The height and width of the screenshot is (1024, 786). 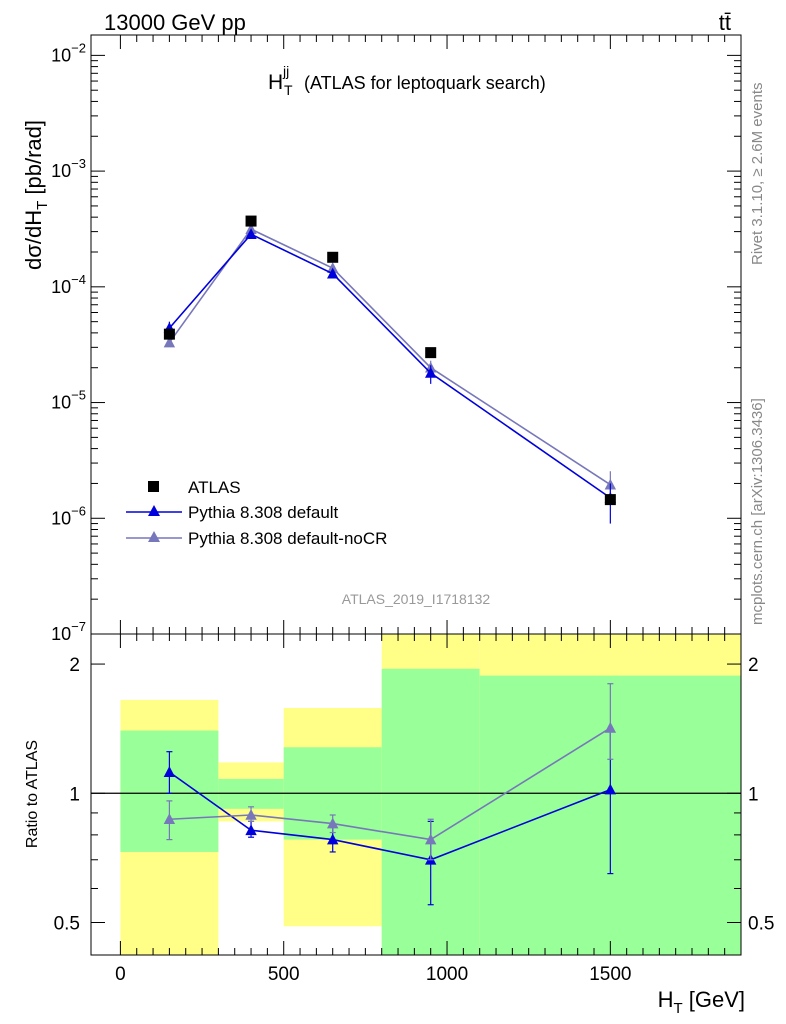 What do you see at coordinates (154, 510) in the screenshot?
I see `legend-default-marker` at bounding box center [154, 510].